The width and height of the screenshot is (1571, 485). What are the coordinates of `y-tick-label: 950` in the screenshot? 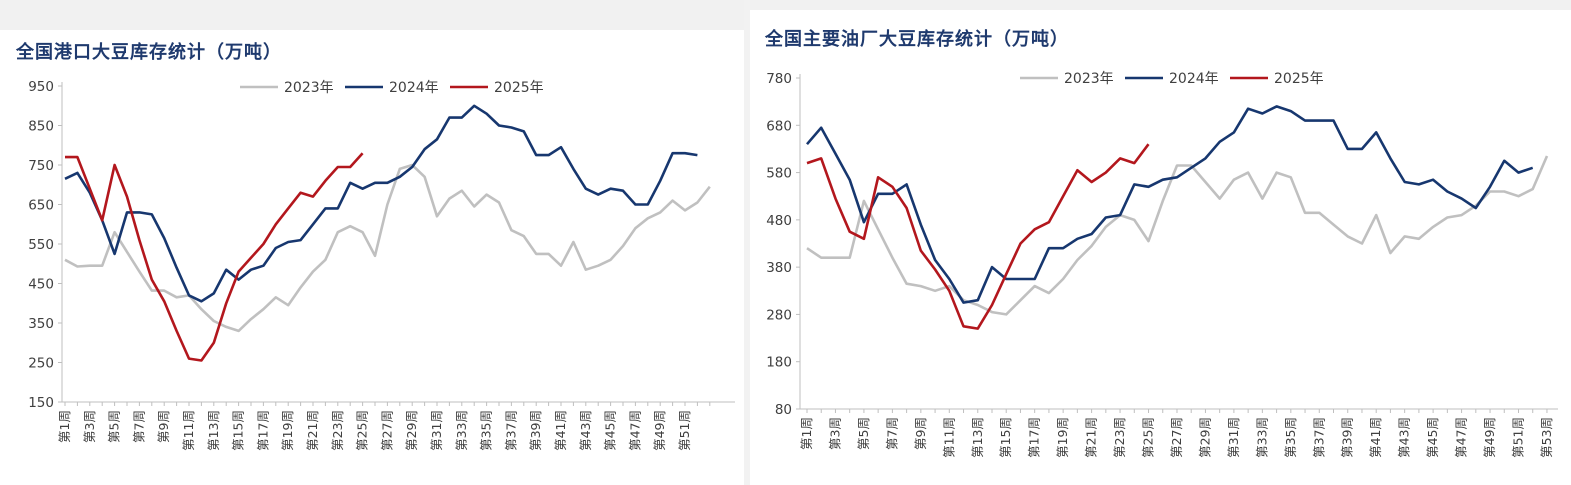 It's located at (41, 87).